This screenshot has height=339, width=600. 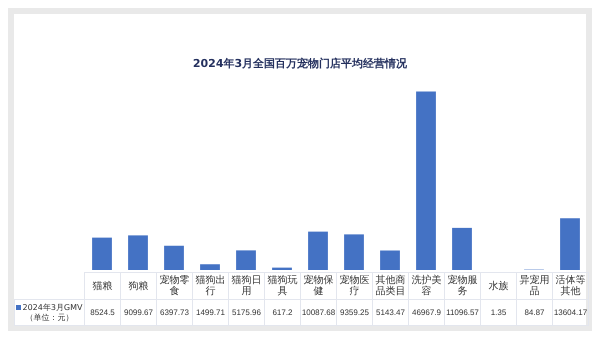 What do you see at coordinates (174, 313) in the screenshot?
I see `data-label: 6397.73` at bounding box center [174, 313].